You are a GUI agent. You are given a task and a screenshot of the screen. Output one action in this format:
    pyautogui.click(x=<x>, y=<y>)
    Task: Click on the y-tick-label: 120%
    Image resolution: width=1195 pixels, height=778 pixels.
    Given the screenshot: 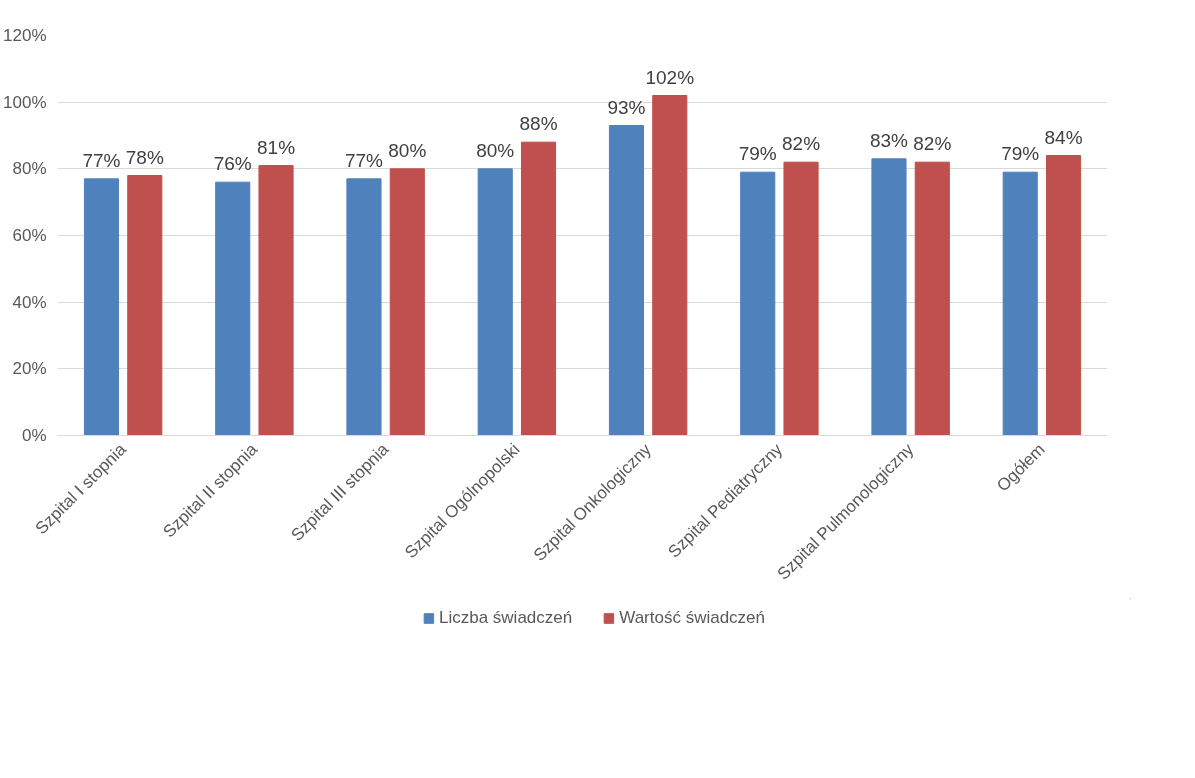 What is the action you would take?
    pyautogui.click(x=25, y=35)
    